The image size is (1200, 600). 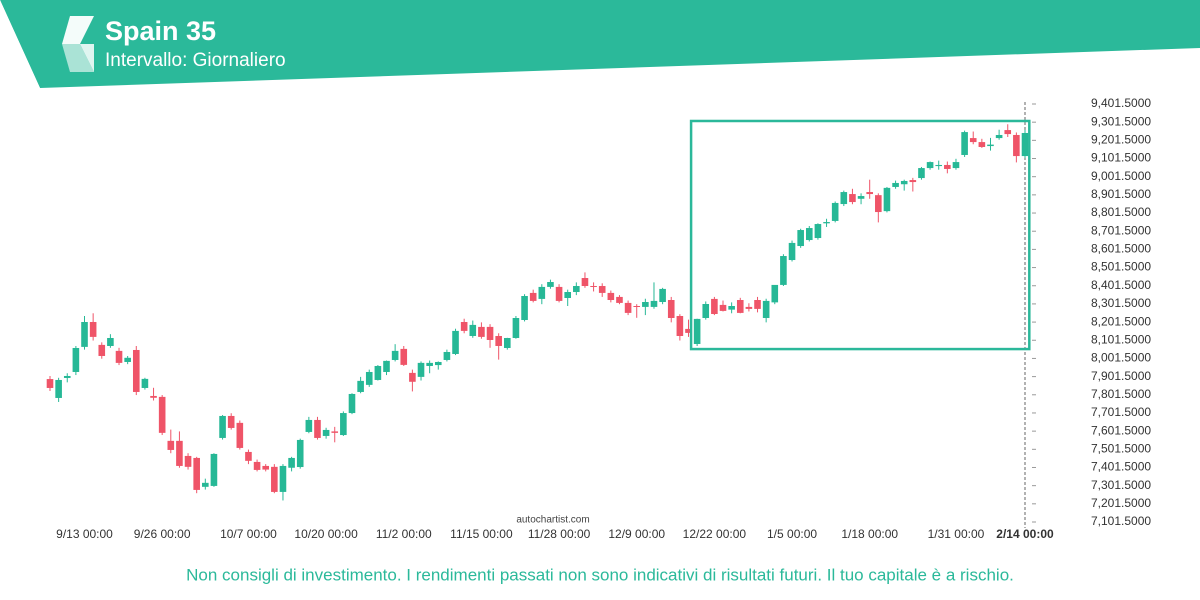 I want to click on x-tick-label: 12/9 00:00, so click(x=636, y=534).